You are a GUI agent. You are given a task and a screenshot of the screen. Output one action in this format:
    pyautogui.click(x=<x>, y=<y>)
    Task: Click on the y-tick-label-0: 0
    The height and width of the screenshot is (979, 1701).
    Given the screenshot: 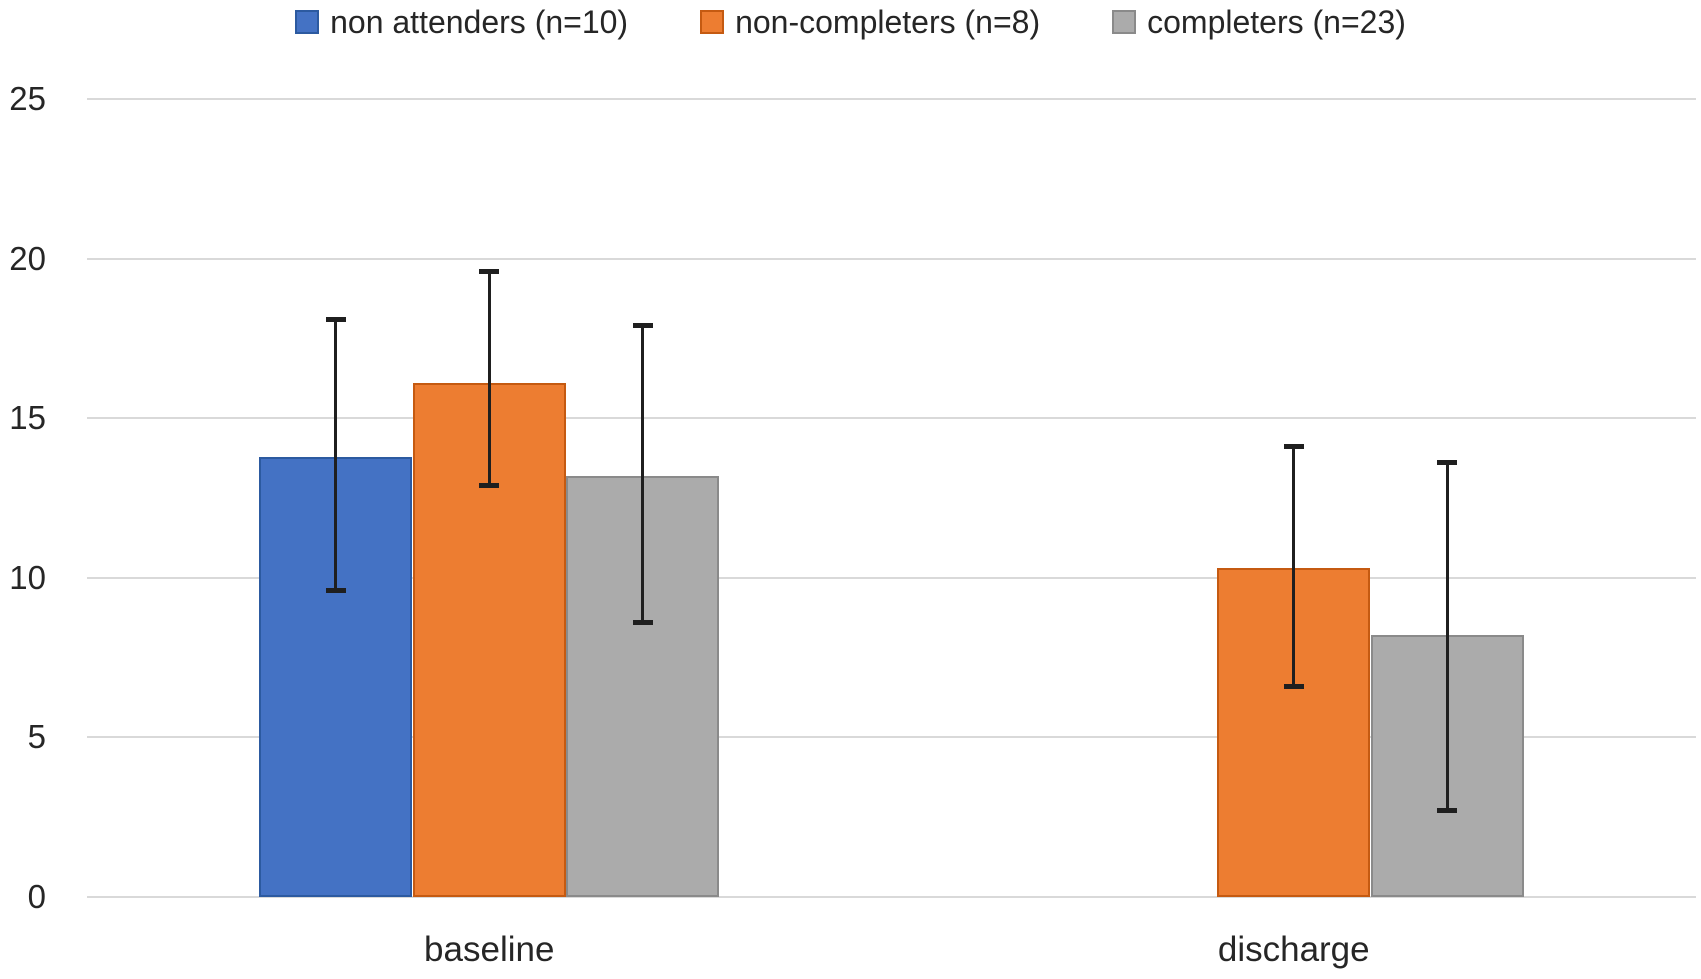 What is the action you would take?
    pyautogui.click(x=36, y=896)
    